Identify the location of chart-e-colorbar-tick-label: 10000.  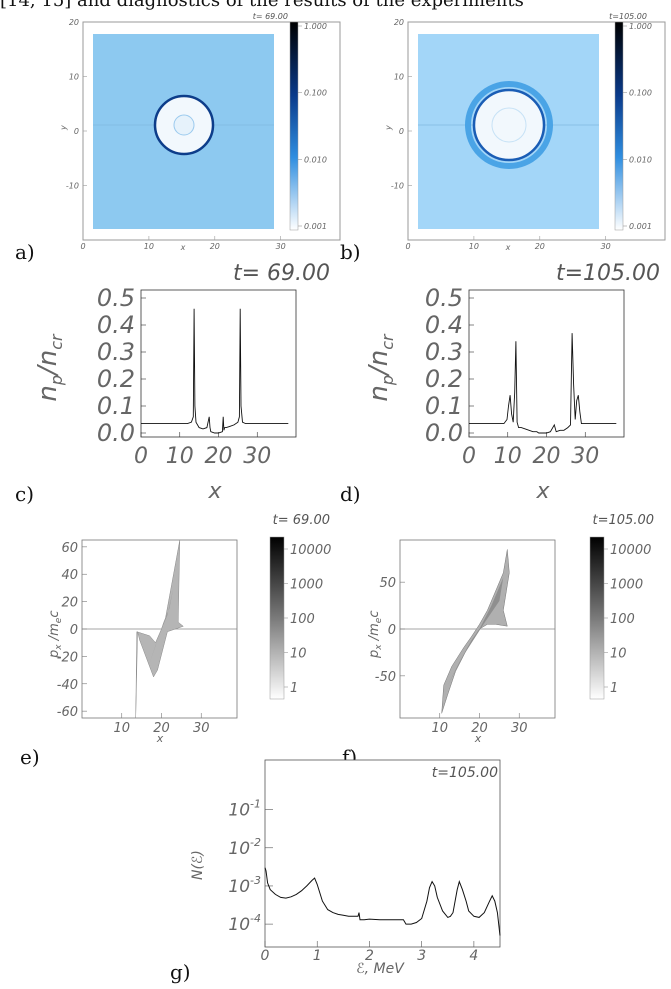
(310, 550).